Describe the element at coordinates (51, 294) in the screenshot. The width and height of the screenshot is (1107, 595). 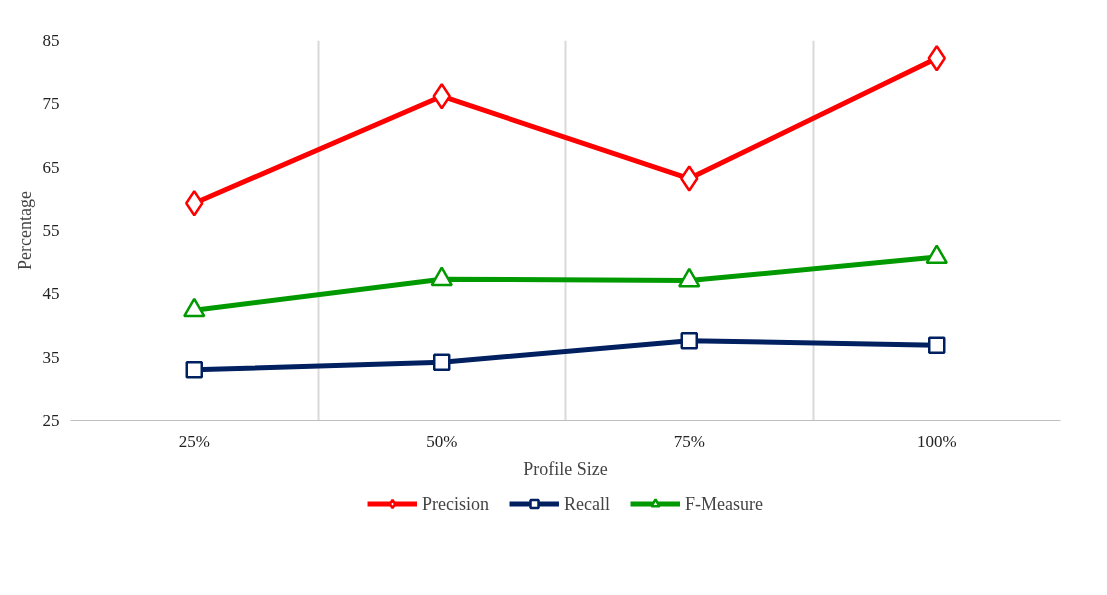
I see `y-tick-label: 45` at that location.